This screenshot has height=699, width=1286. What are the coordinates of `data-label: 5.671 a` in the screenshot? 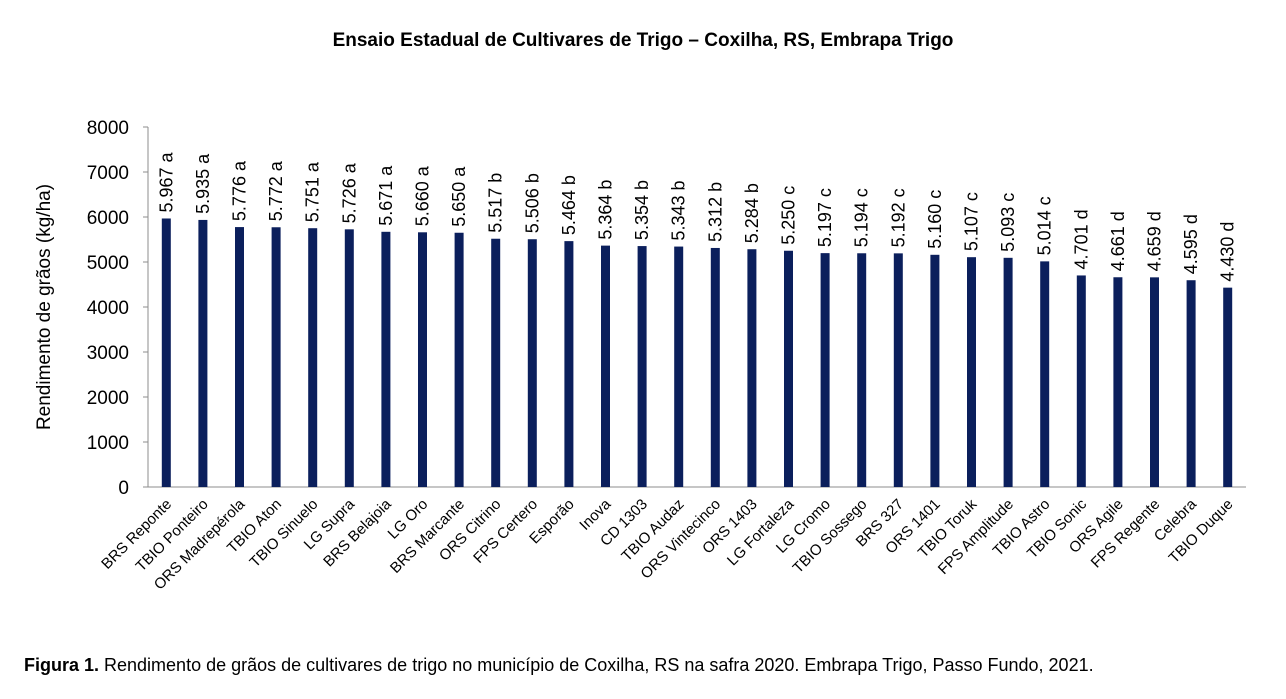 It's located at (386, 195).